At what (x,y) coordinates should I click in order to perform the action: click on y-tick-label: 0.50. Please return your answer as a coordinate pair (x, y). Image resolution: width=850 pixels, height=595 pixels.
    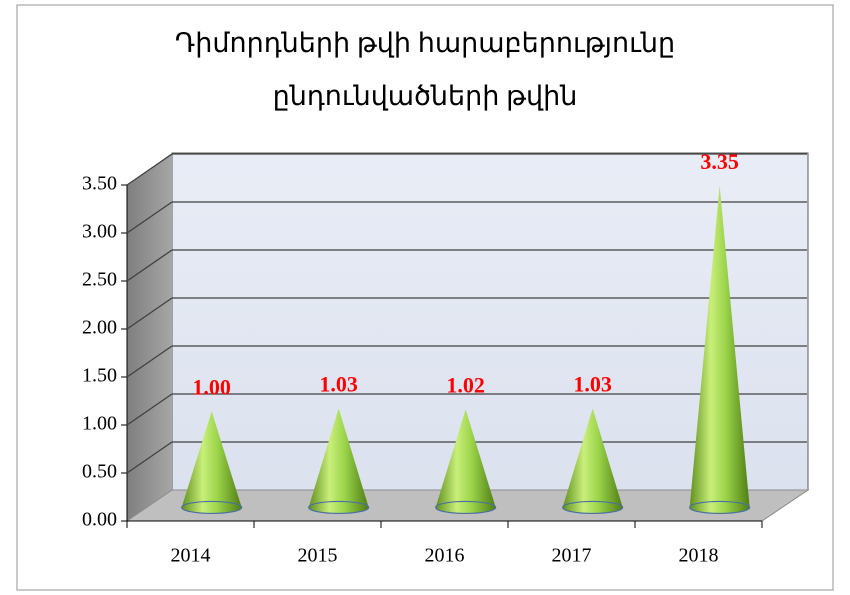
    Looking at the image, I should click on (99, 472).